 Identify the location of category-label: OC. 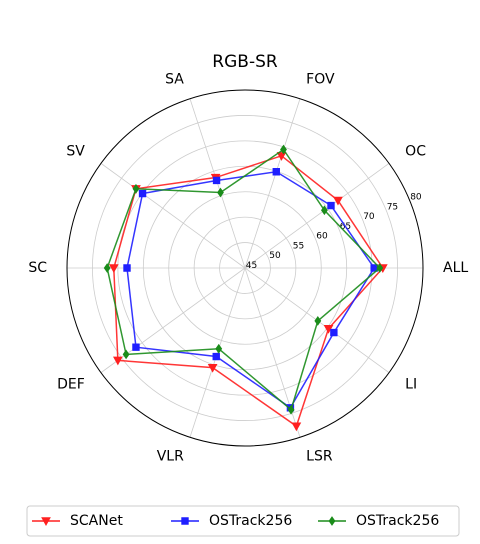
(415, 152).